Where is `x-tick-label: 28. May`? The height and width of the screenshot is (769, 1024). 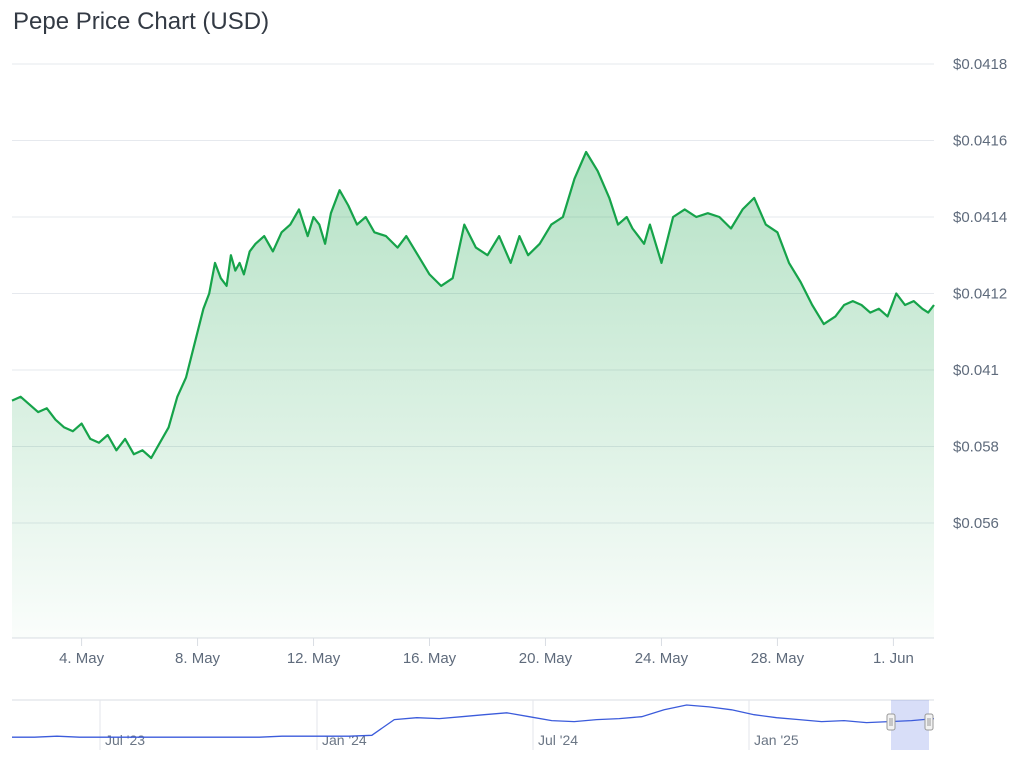 x-tick-label: 28. May is located at coordinates (778, 658).